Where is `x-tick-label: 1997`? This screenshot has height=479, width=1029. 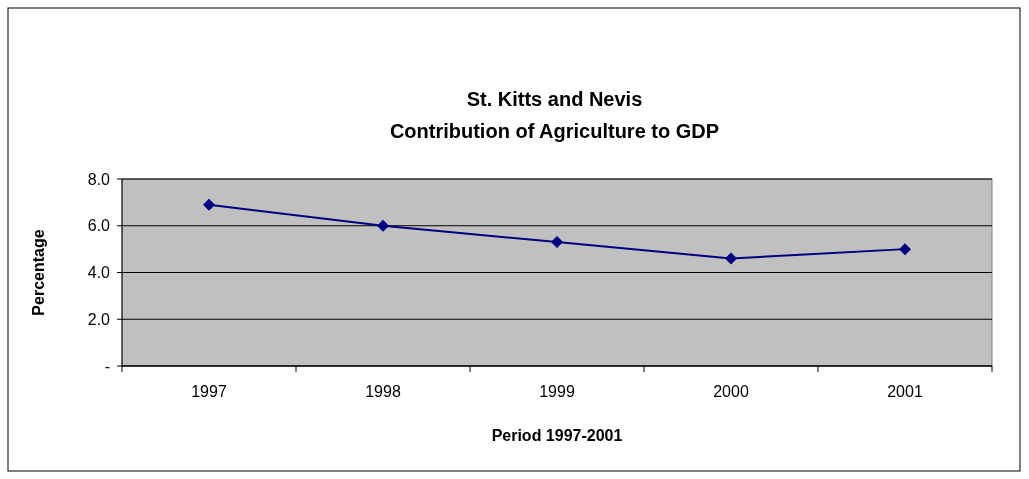 x-tick-label: 1997 is located at coordinates (209, 391).